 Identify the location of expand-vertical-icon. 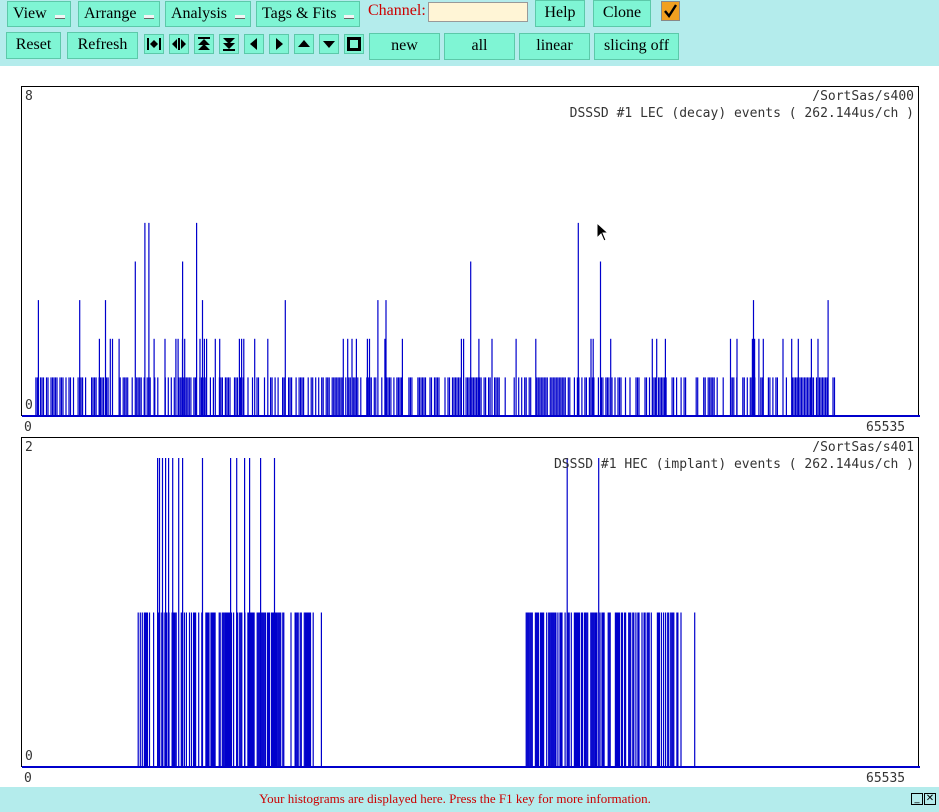
(204, 43).